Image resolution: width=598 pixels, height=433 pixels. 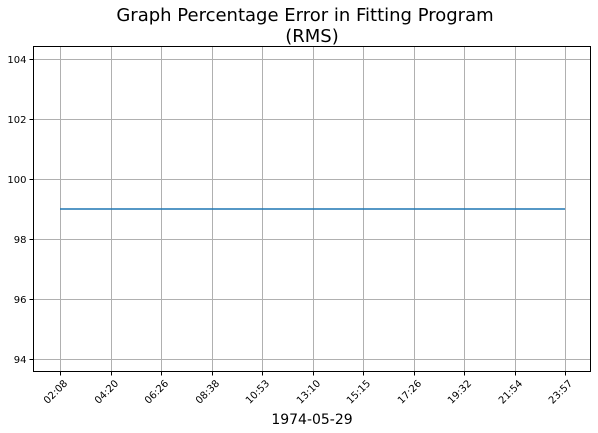 What do you see at coordinates (208, 392) in the screenshot?
I see `x-tick-label: 08:38` at bounding box center [208, 392].